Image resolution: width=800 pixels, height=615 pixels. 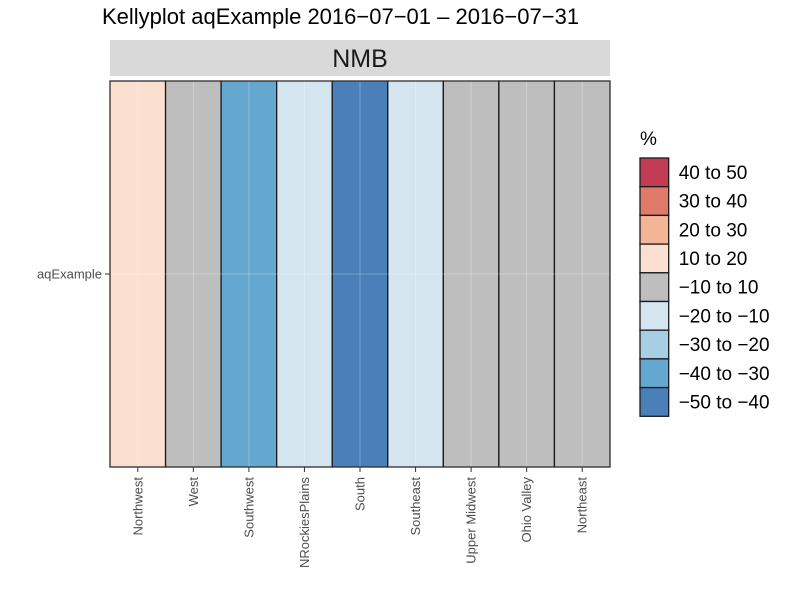 What do you see at coordinates (193, 492) in the screenshot?
I see `x-tick-label: West` at bounding box center [193, 492].